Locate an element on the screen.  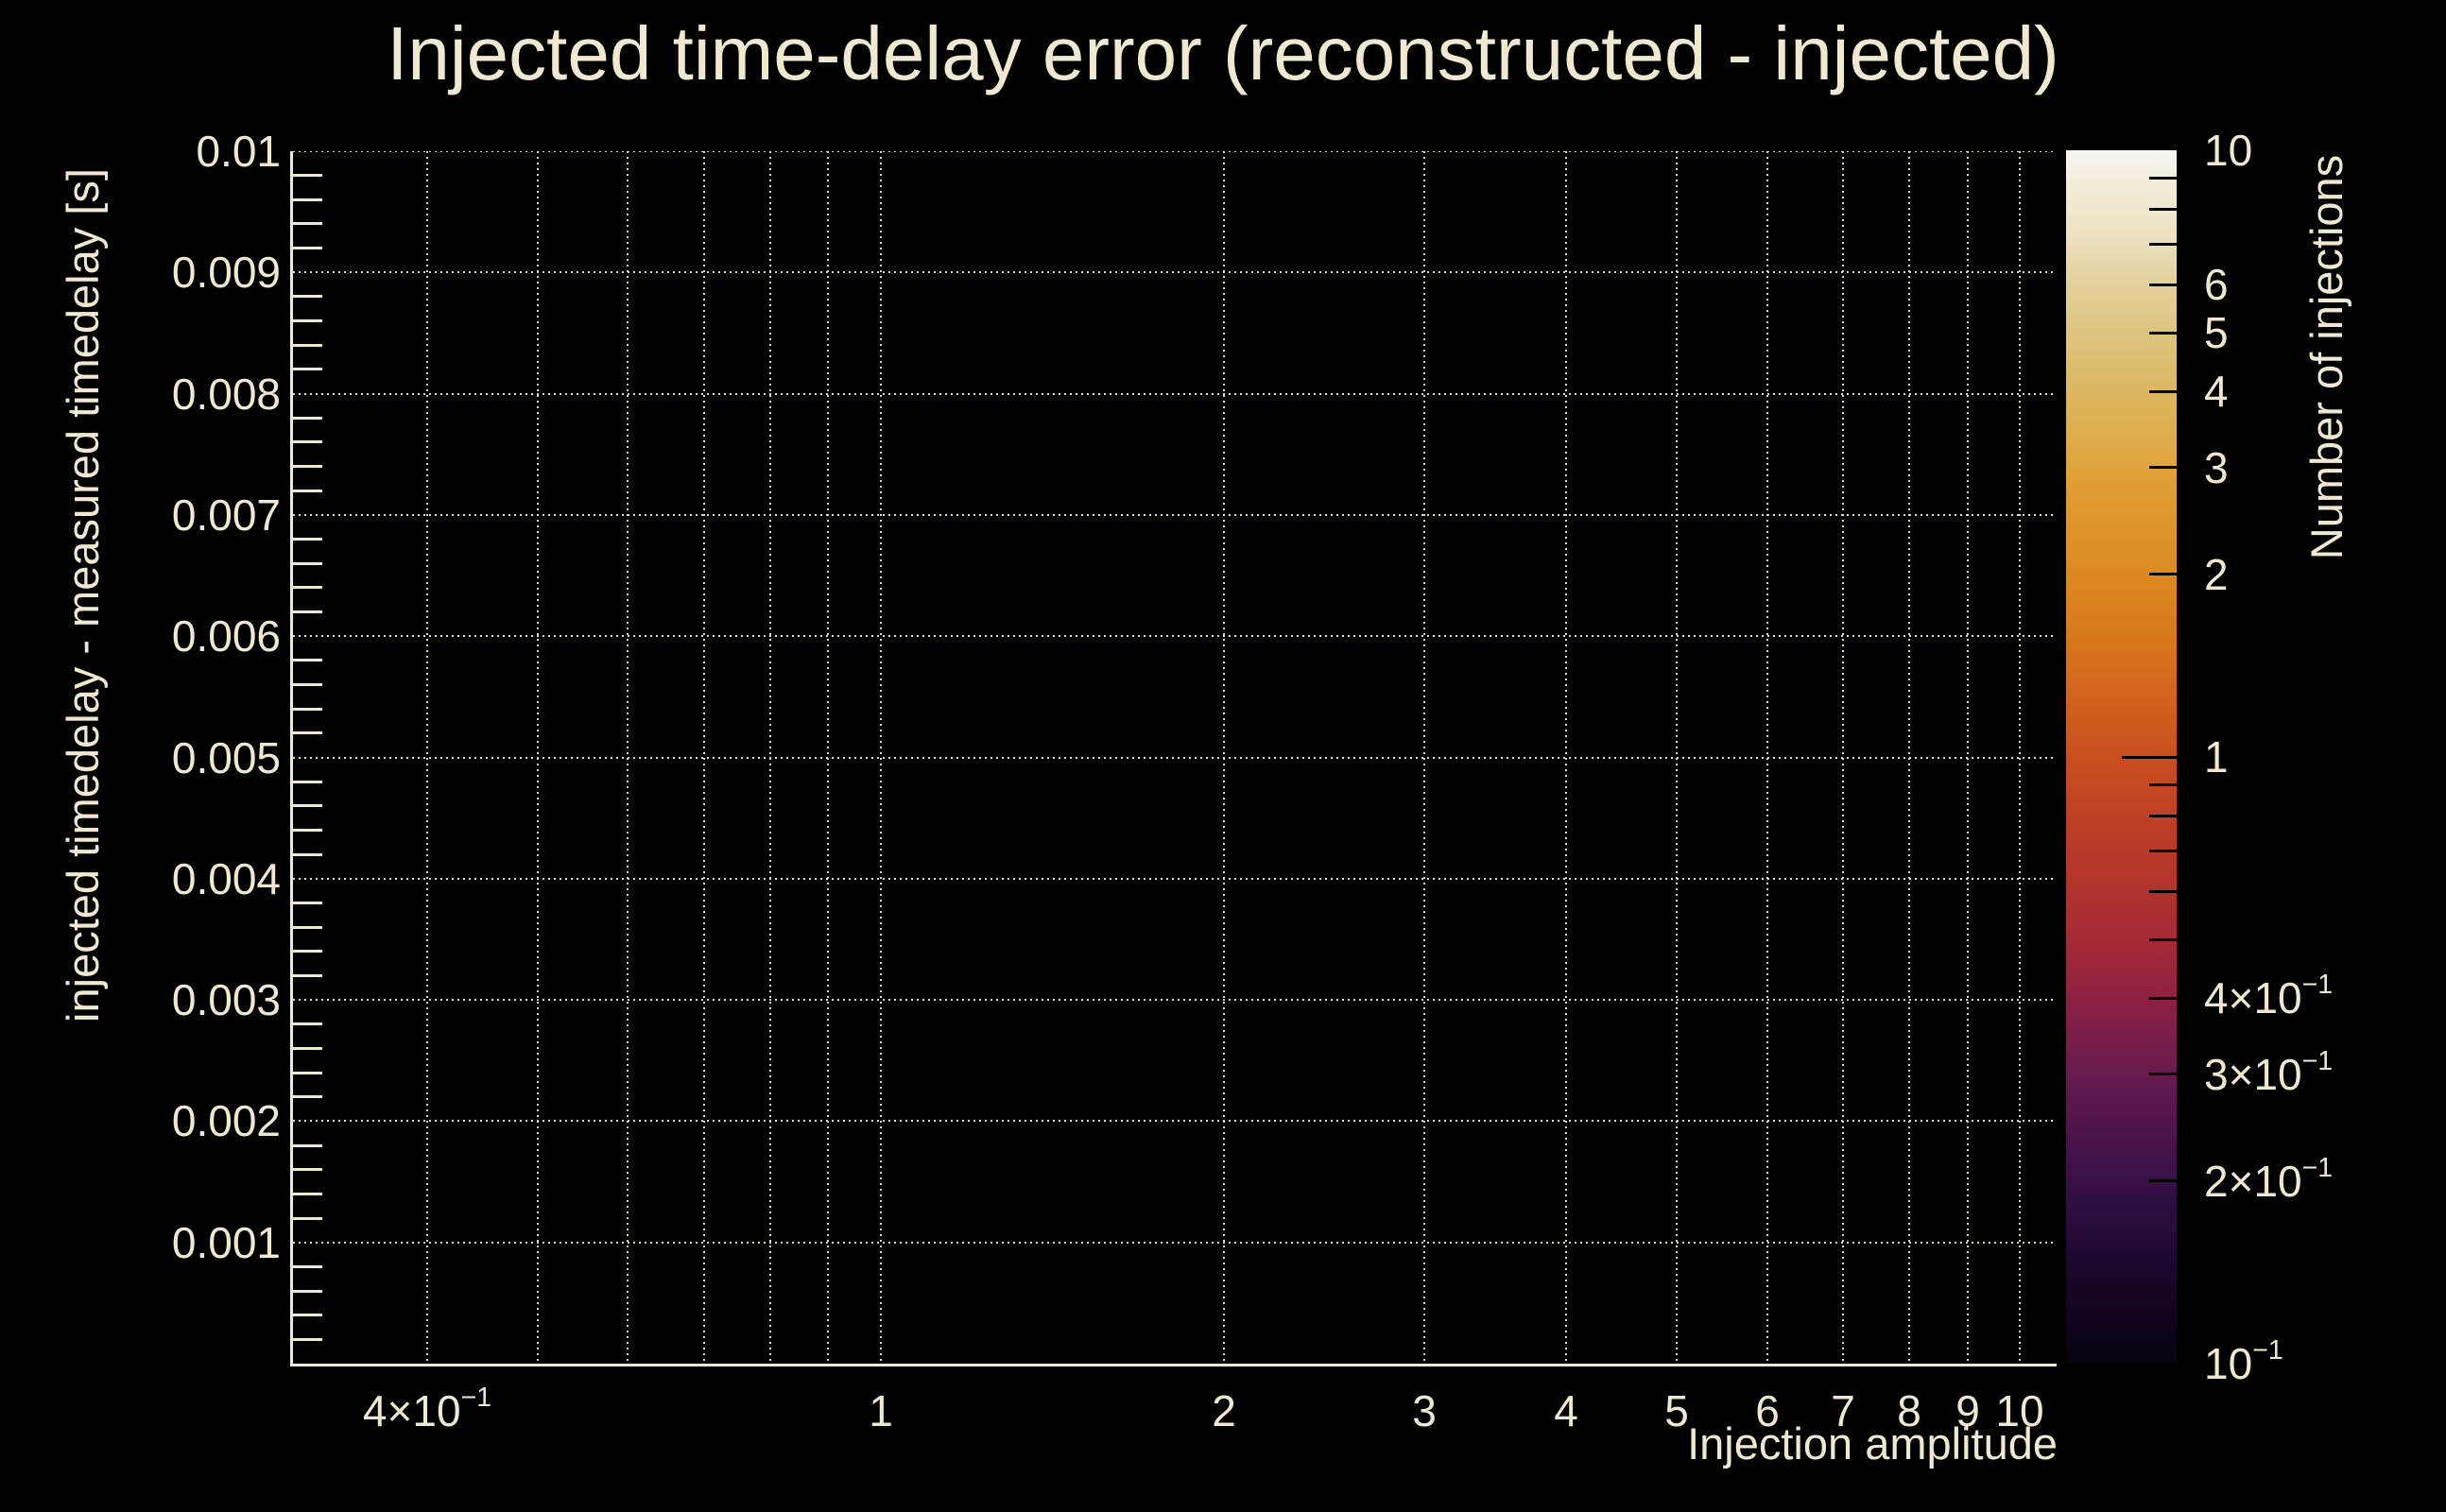
y-tick-label: 0.005 is located at coordinates (226, 757).